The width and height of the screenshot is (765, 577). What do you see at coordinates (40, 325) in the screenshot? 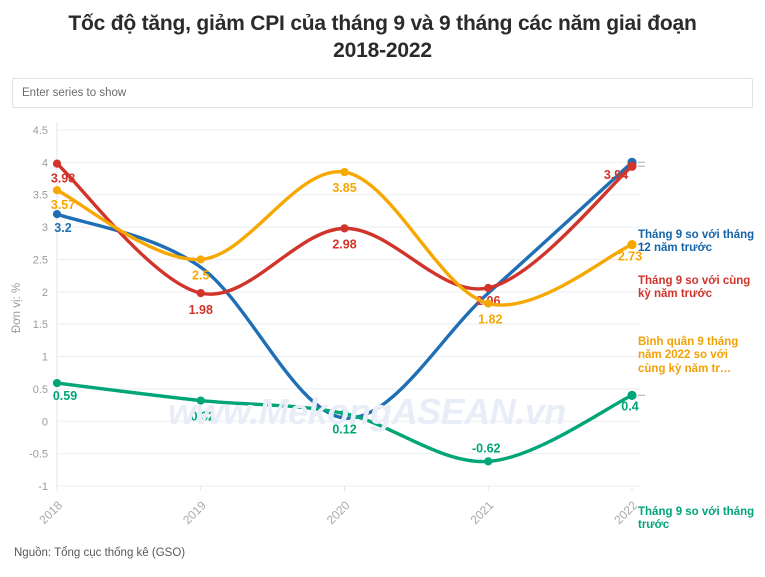
I see `y-axis-tick-label: 1.5` at bounding box center [40, 325].